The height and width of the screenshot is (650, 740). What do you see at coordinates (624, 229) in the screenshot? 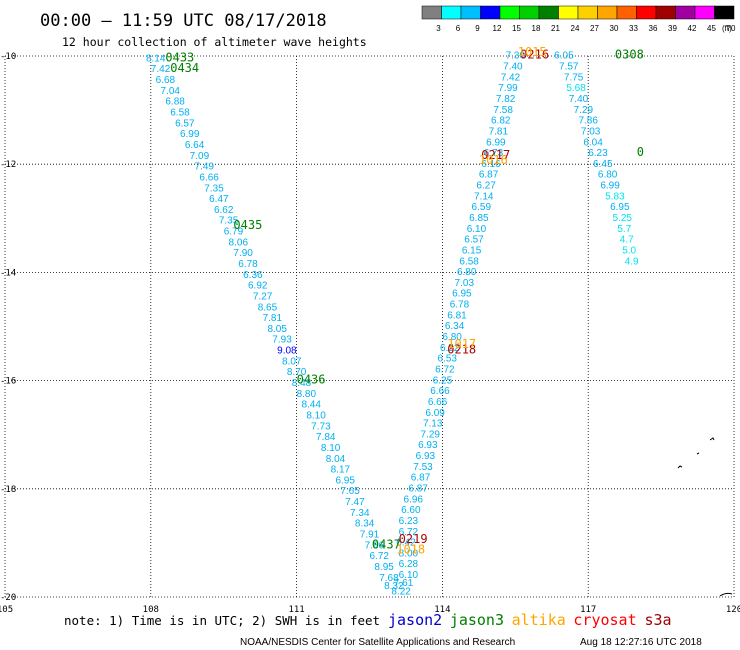
I see `wave-height-label: 5.7` at bounding box center [624, 229].